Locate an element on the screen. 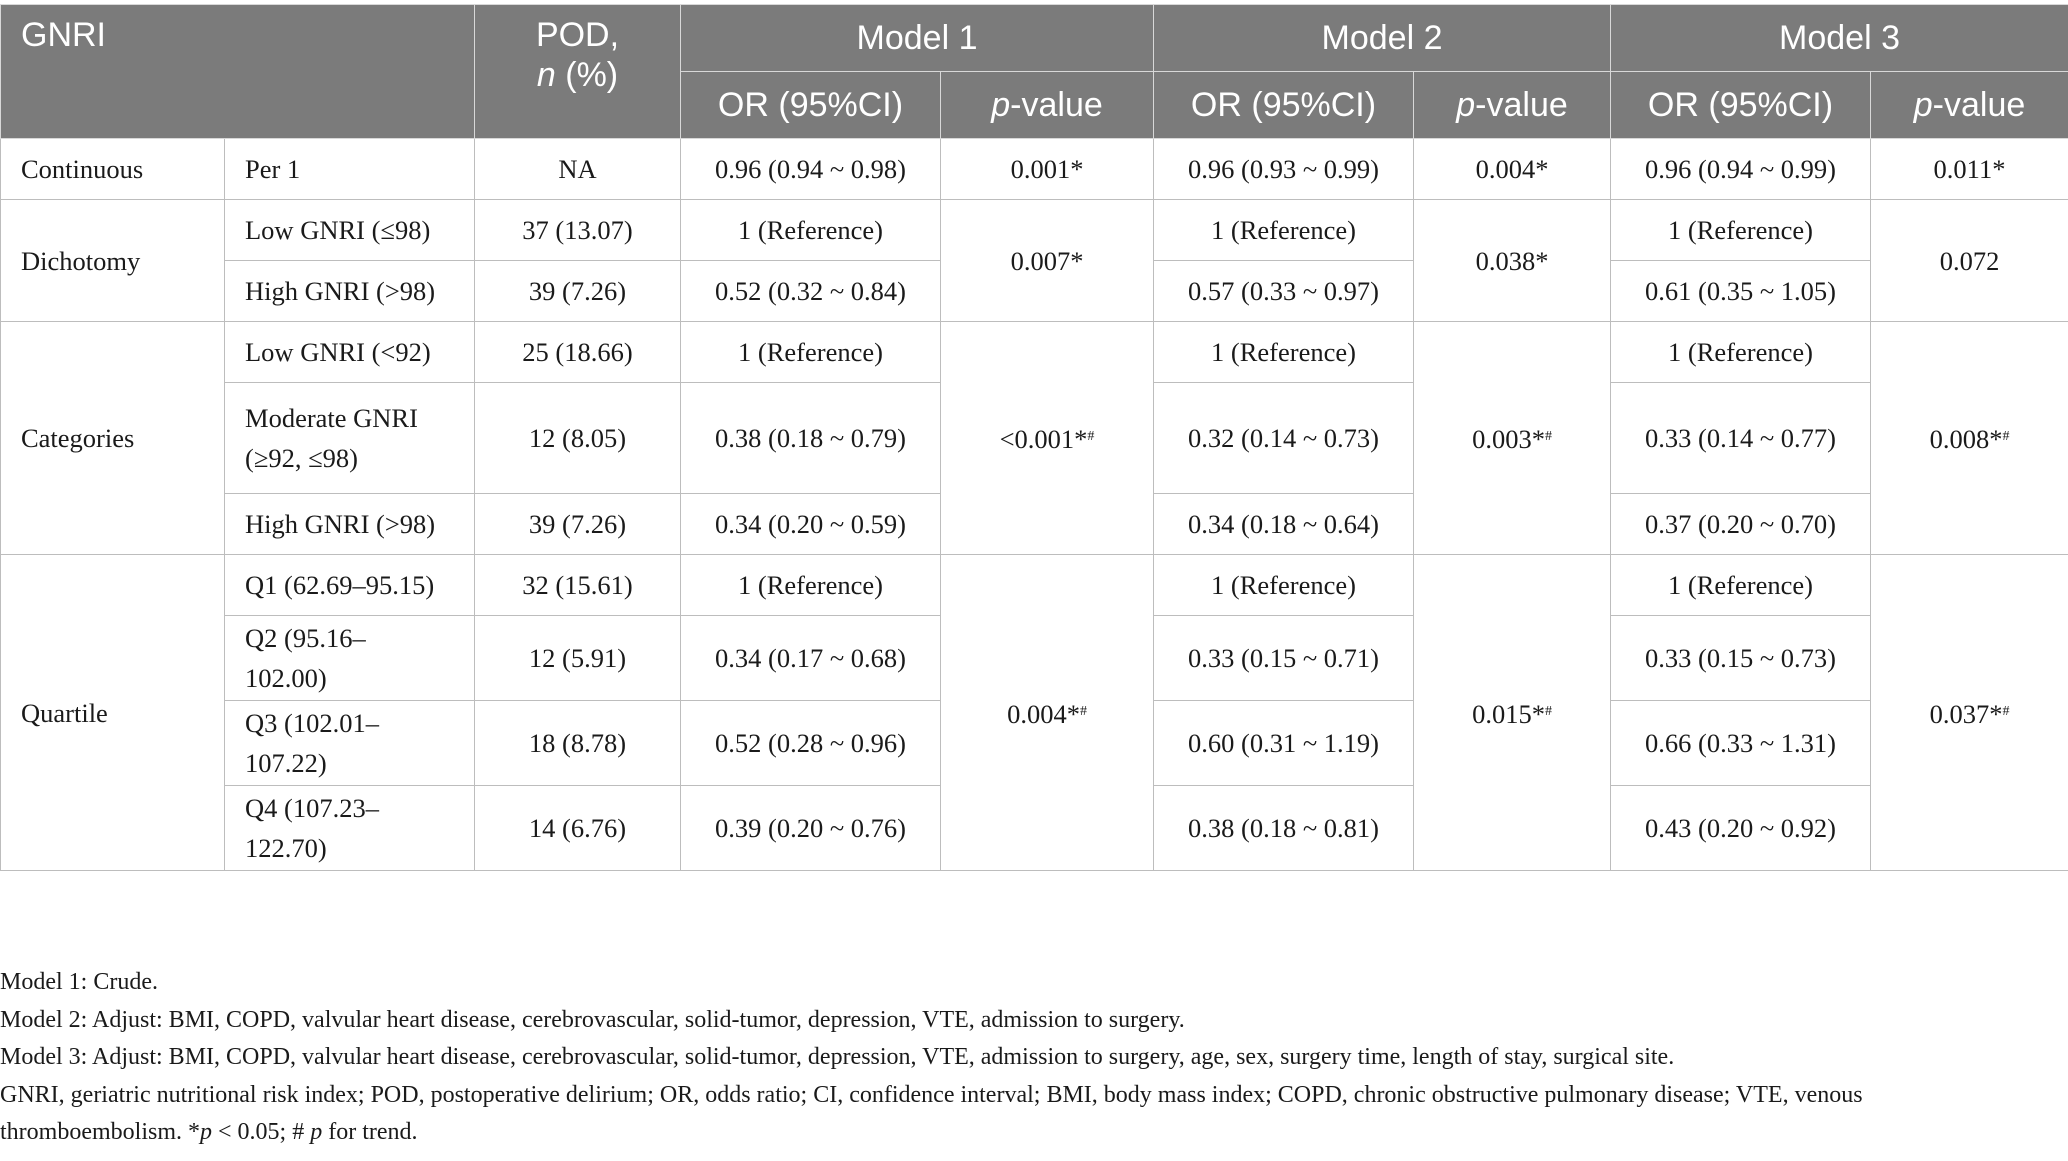 The image size is (2068, 1161). p-cell: 0.007* is located at coordinates (1047, 260).